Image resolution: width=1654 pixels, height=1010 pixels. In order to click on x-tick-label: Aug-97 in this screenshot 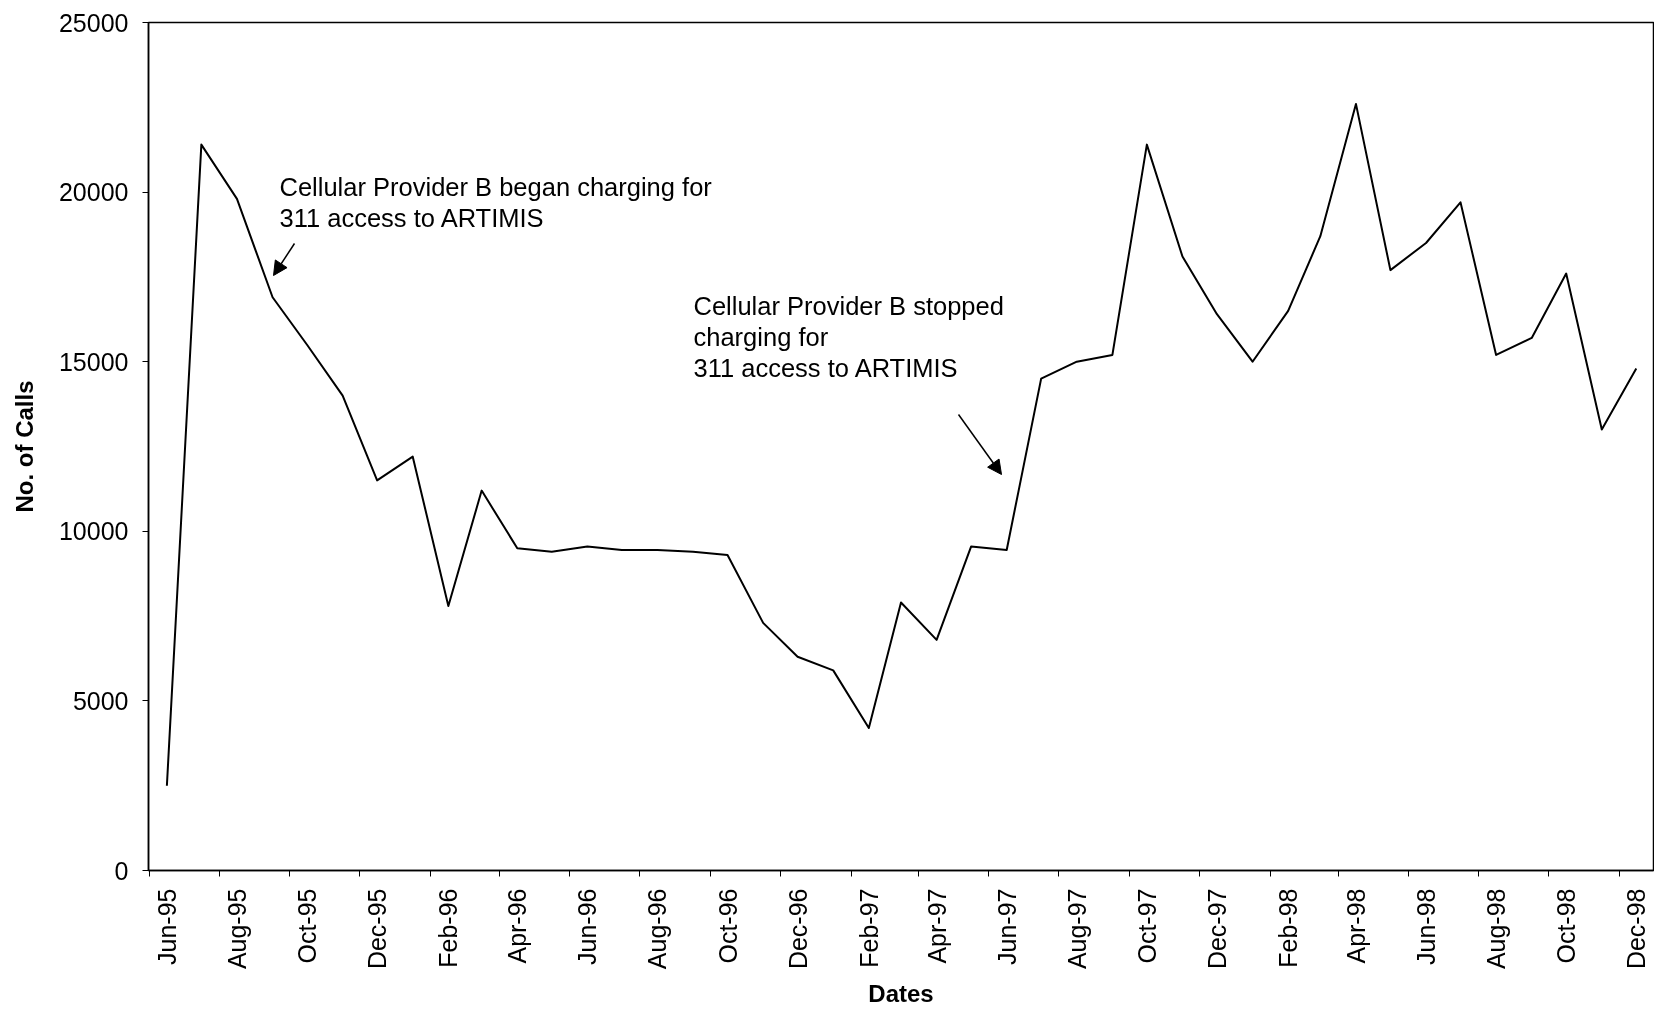, I will do `click(1076, 929)`.